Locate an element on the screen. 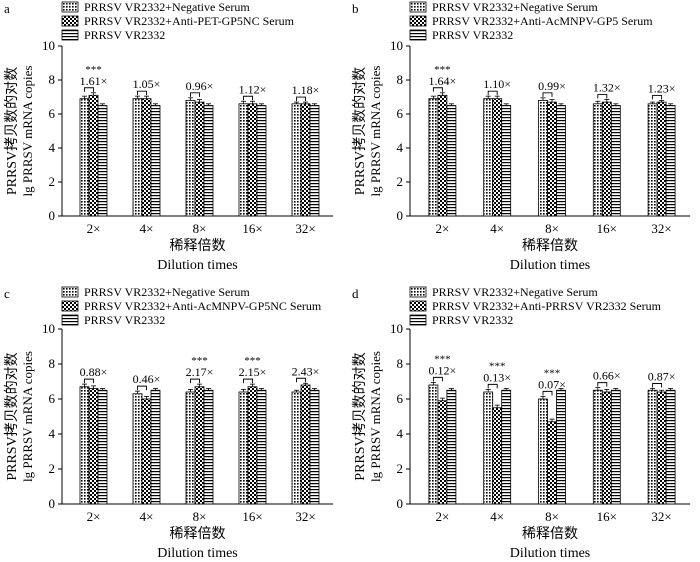 This screenshot has height=562, width=700. legend-label-immune-serum: PRRSV VR2332+Anti-PRRSV VR2332 Serum is located at coordinates (547, 306).